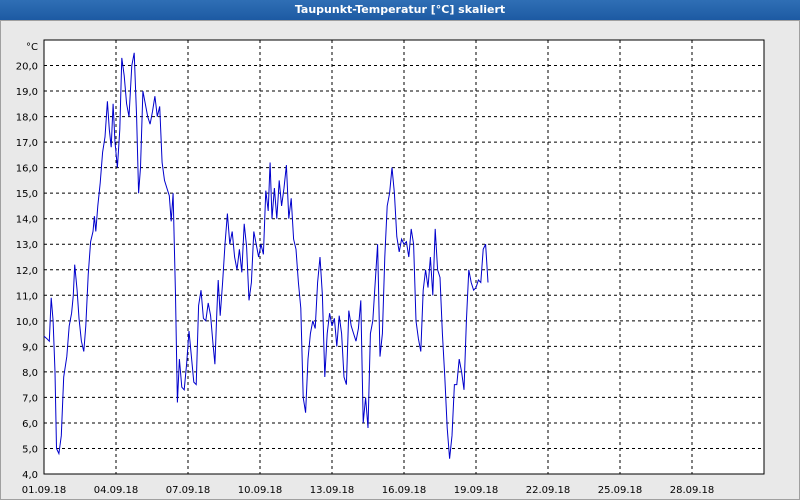 Image resolution: width=800 pixels, height=500 pixels. I want to click on y-tick-label: 14,0, so click(27, 220).